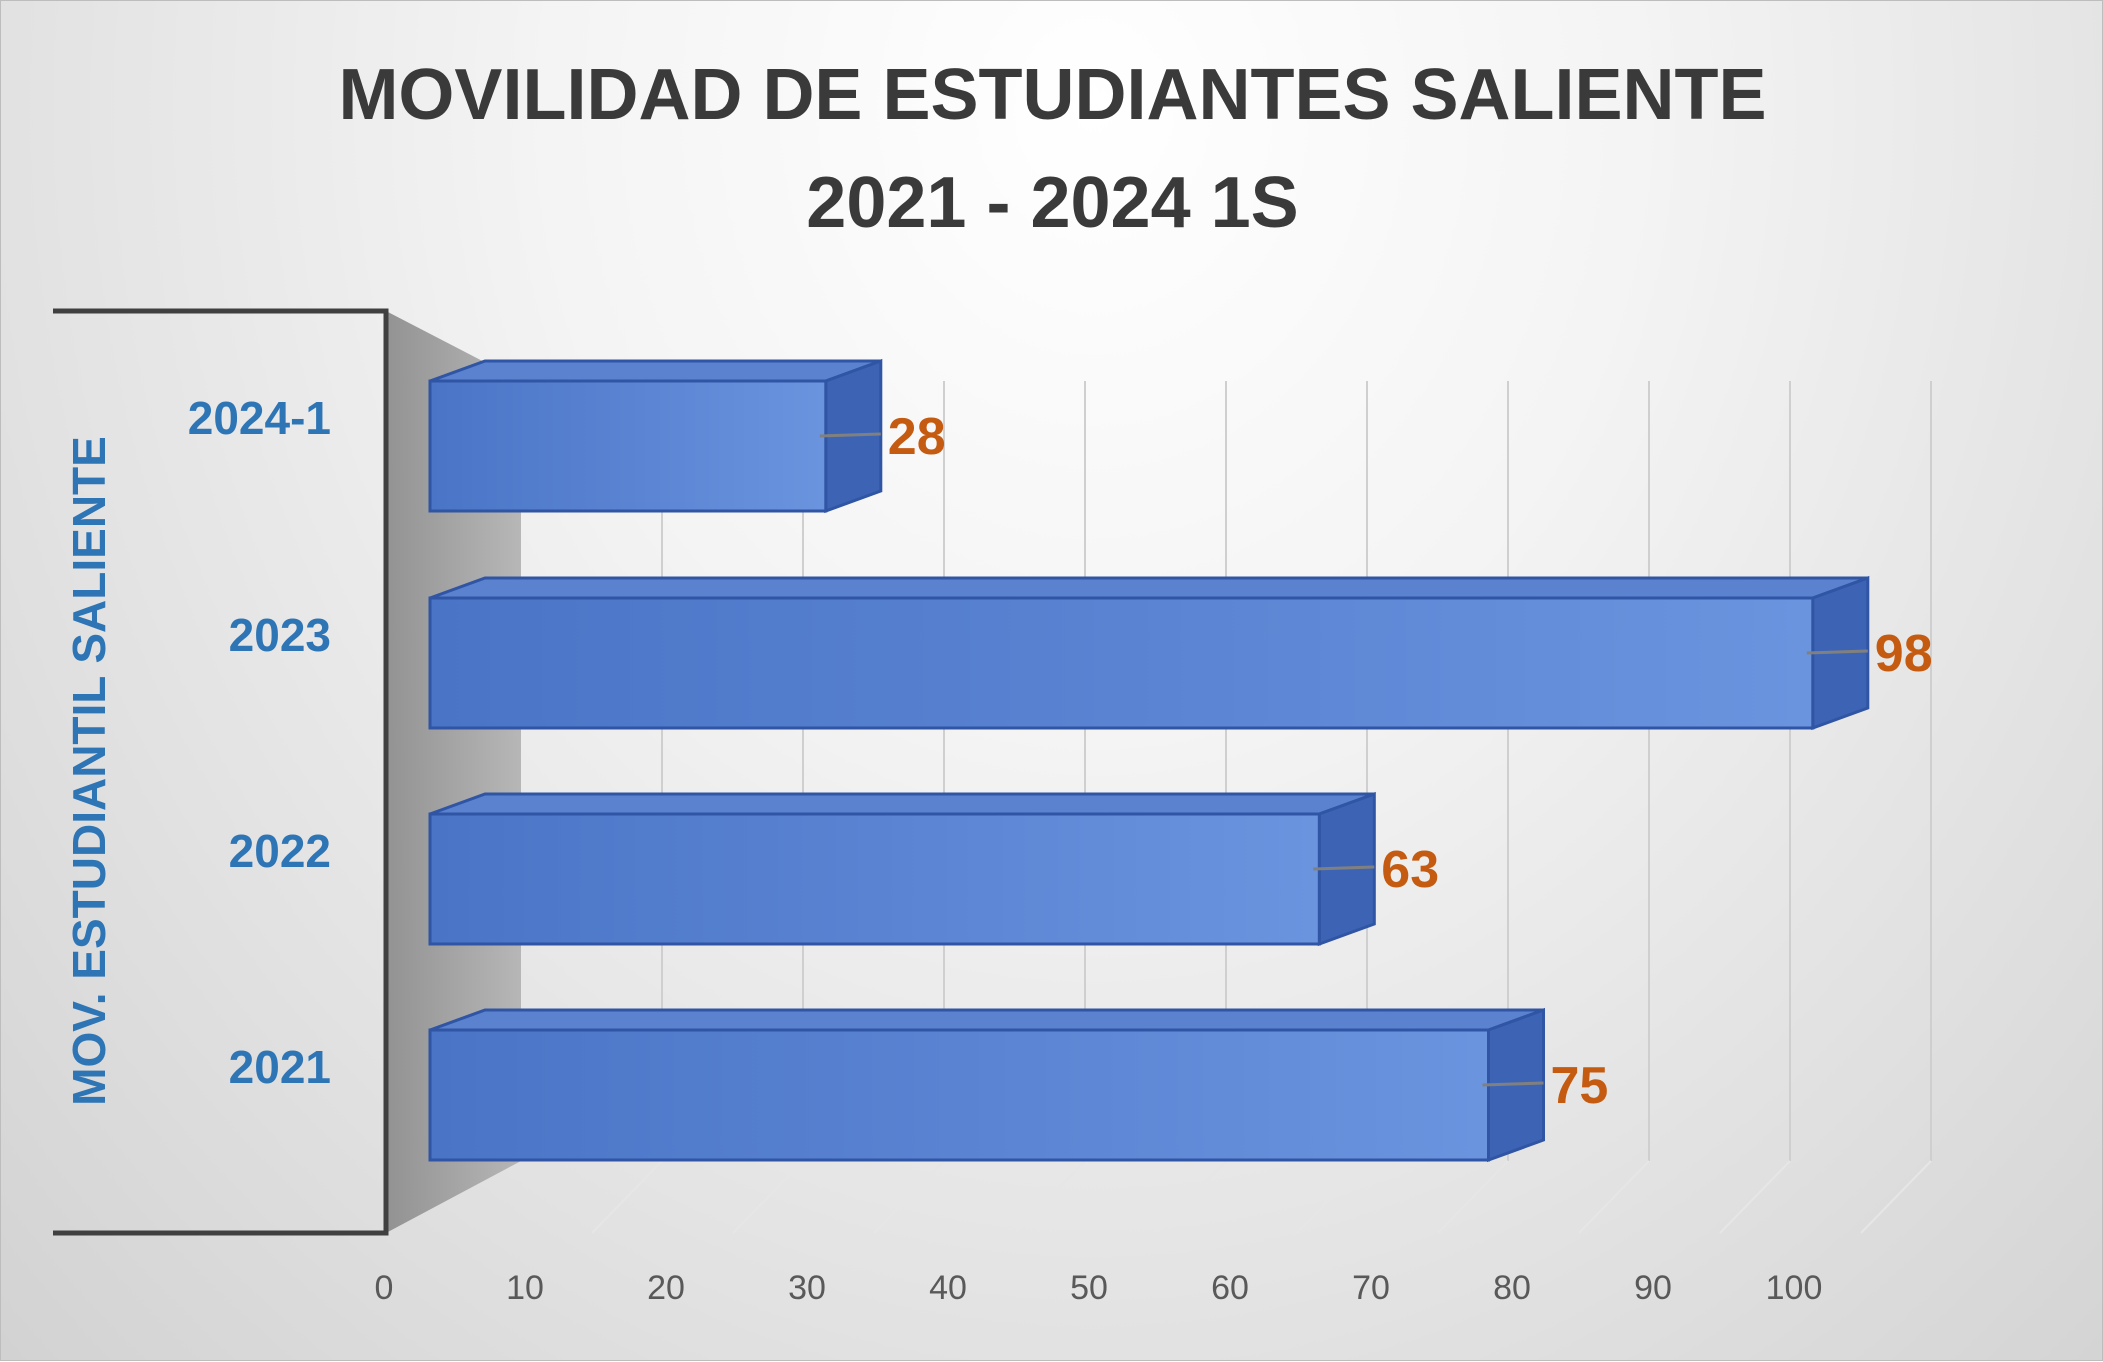 The image size is (2103, 1362). Describe the element at coordinates (280, 635) in the screenshot. I see `category-label: 2023` at that location.